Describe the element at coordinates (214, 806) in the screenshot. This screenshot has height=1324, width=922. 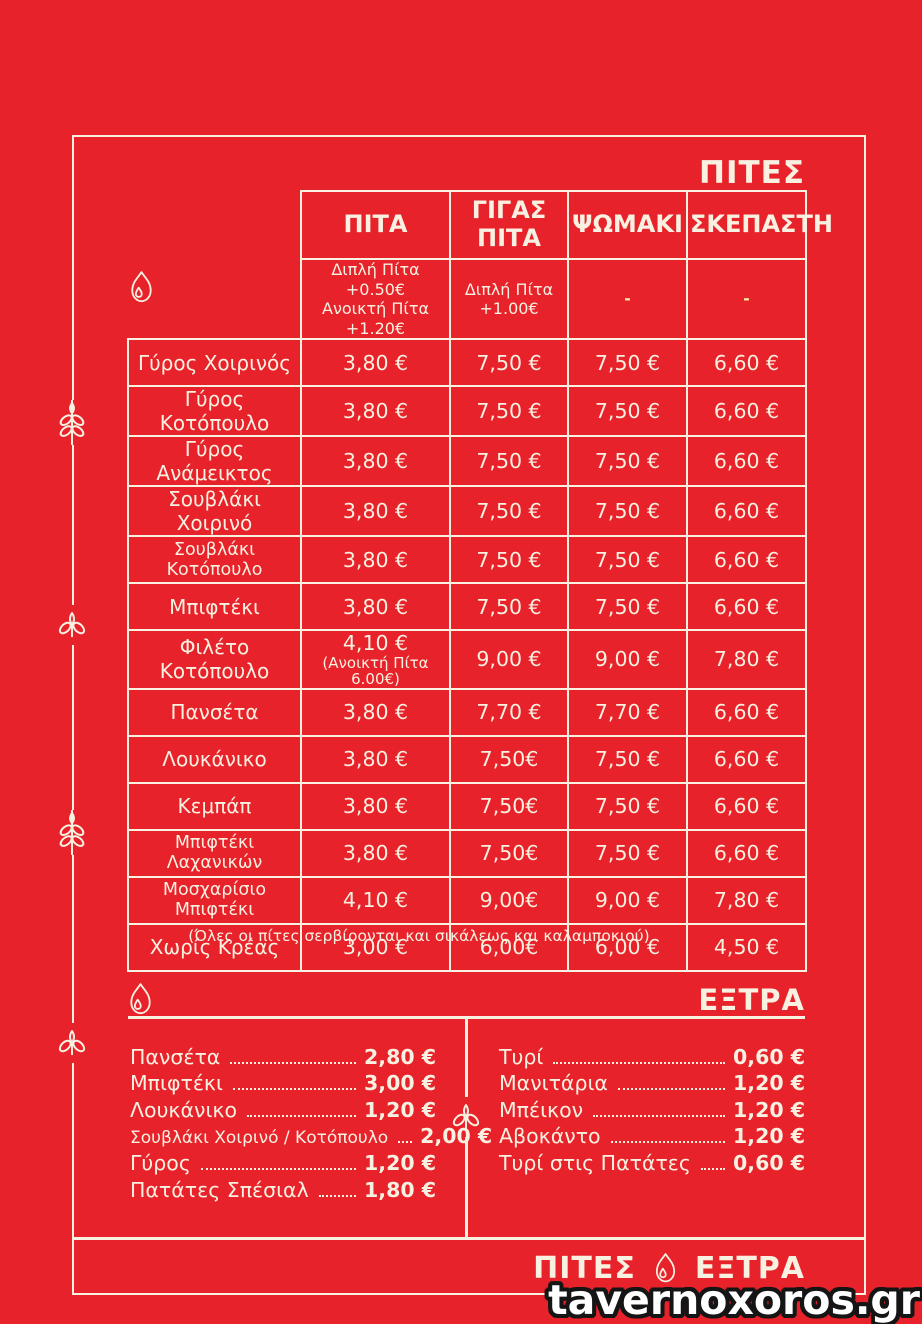
I see `dish-name-cell: Κεμπάπ` at that location.